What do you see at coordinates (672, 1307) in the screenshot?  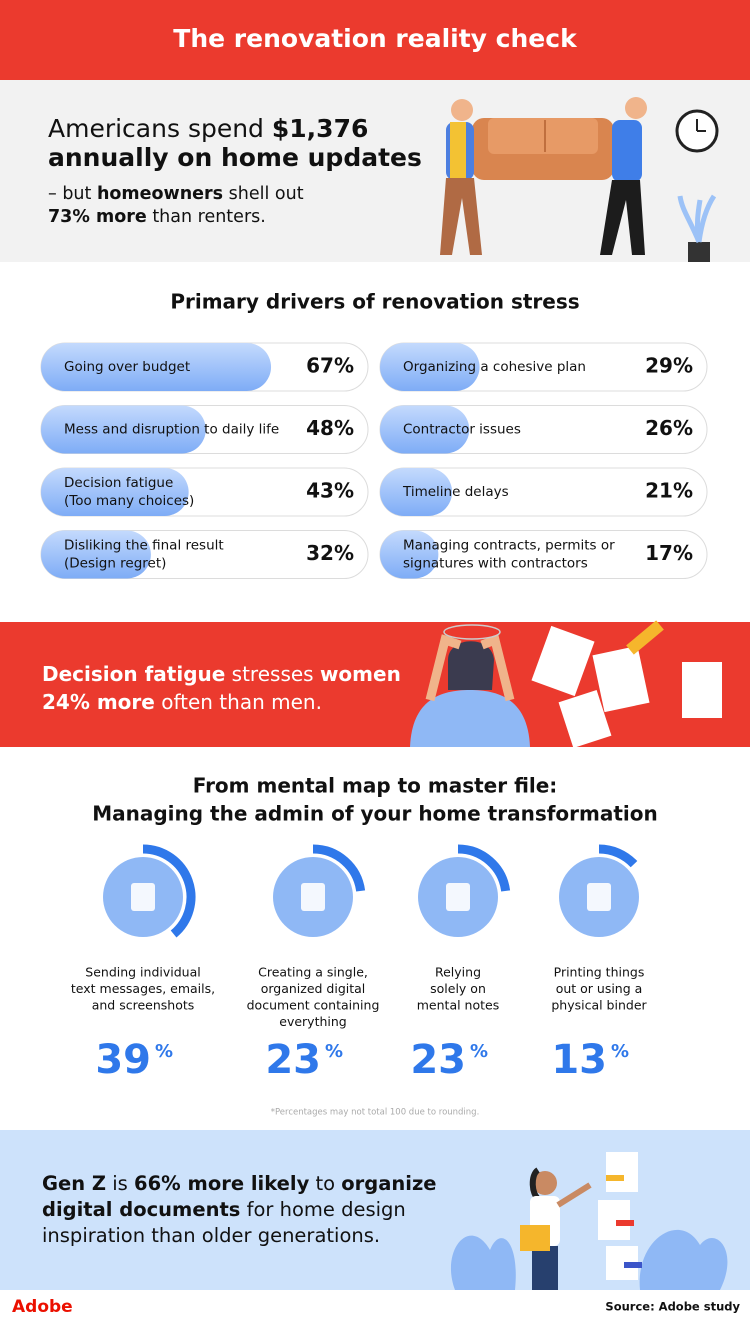 I see `source-note: Source: Adobe study` at bounding box center [672, 1307].